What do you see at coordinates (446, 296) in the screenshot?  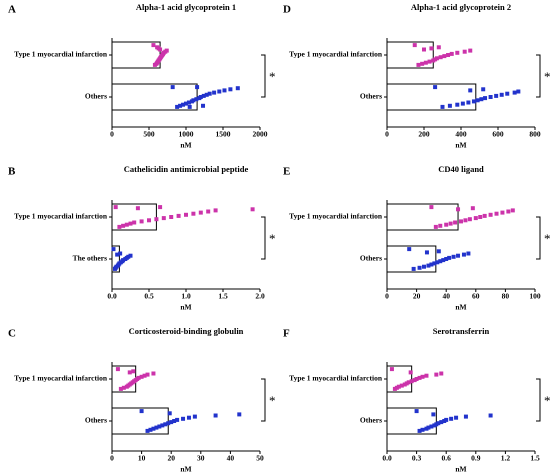 I see `x-tick-label: 40` at bounding box center [446, 296].